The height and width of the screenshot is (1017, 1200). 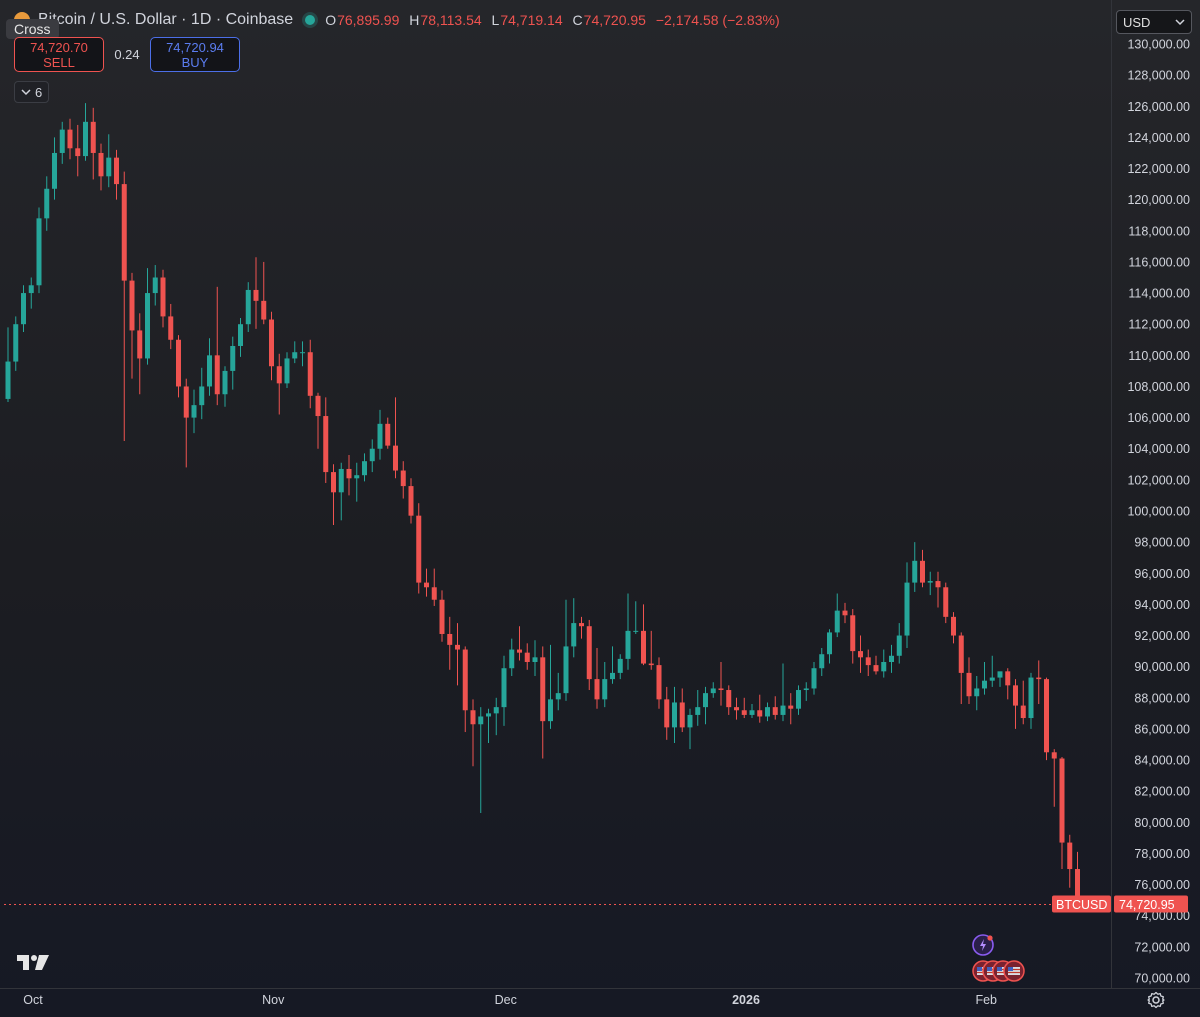 What do you see at coordinates (998, 971) in the screenshot?
I see `economic-events-markers` at bounding box center [998, 971].